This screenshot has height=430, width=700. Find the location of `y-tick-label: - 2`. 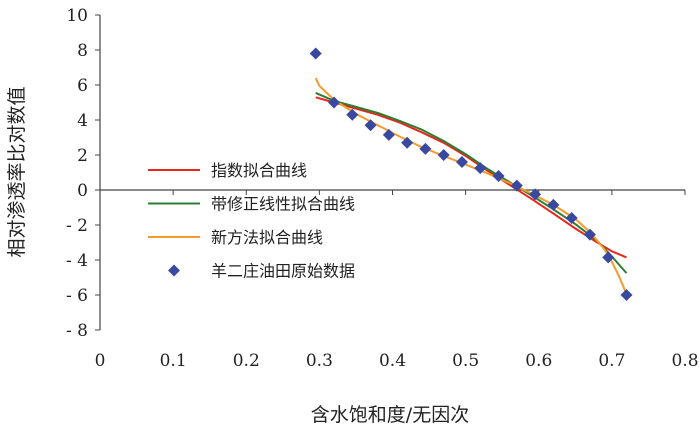

y-tick-label: - 2 is located at coordinates (77, 226).